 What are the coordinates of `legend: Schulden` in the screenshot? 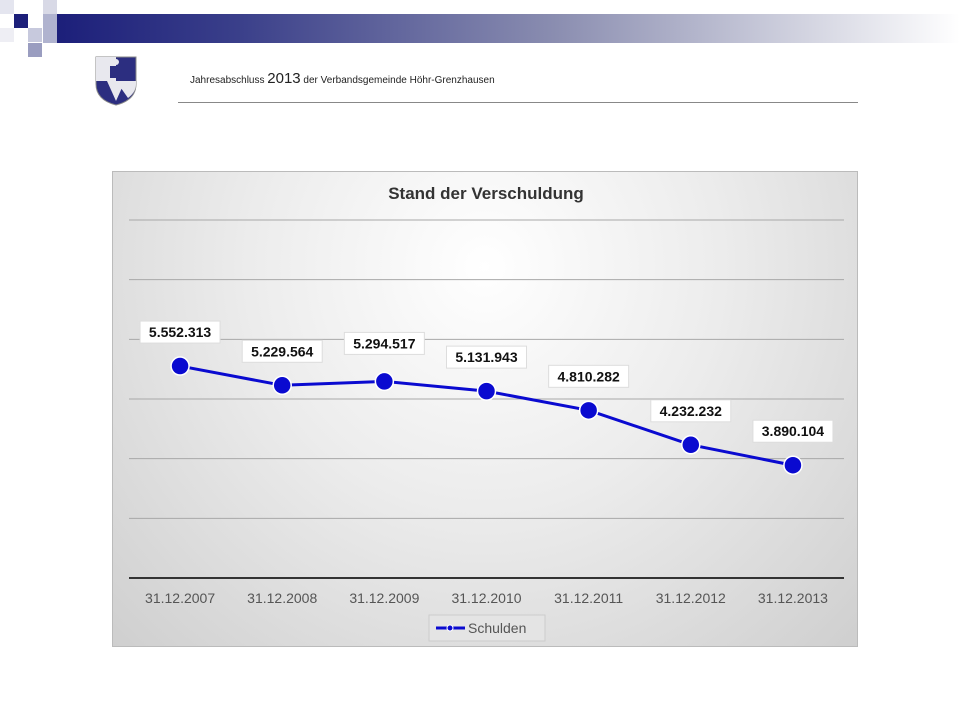 It's located at (487, 628).